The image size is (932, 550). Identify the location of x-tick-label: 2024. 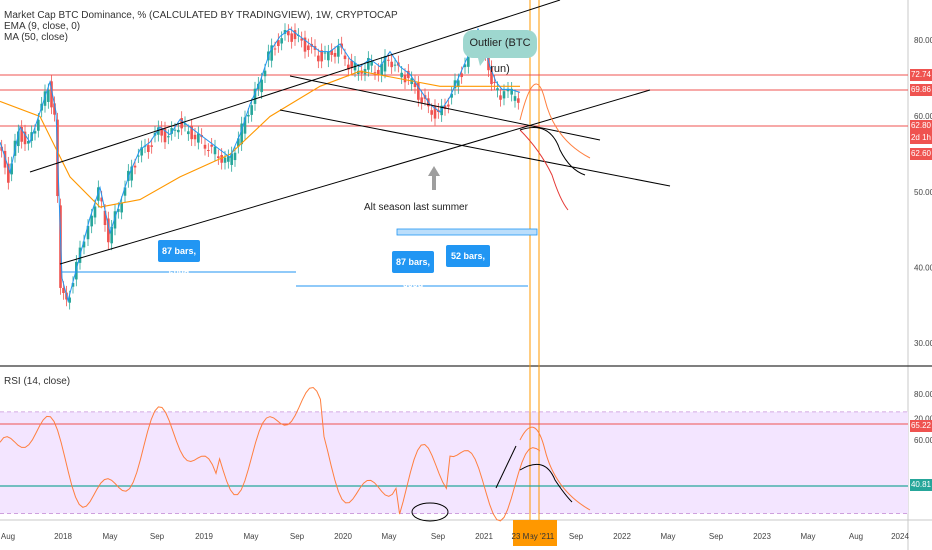
(900, 536).